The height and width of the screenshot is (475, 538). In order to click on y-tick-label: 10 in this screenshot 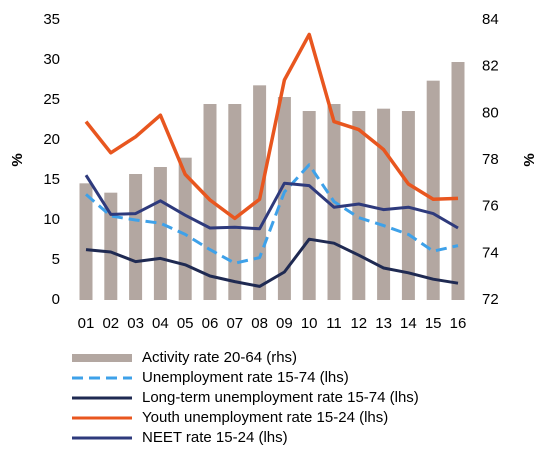, I will do `click(51, 219)`.